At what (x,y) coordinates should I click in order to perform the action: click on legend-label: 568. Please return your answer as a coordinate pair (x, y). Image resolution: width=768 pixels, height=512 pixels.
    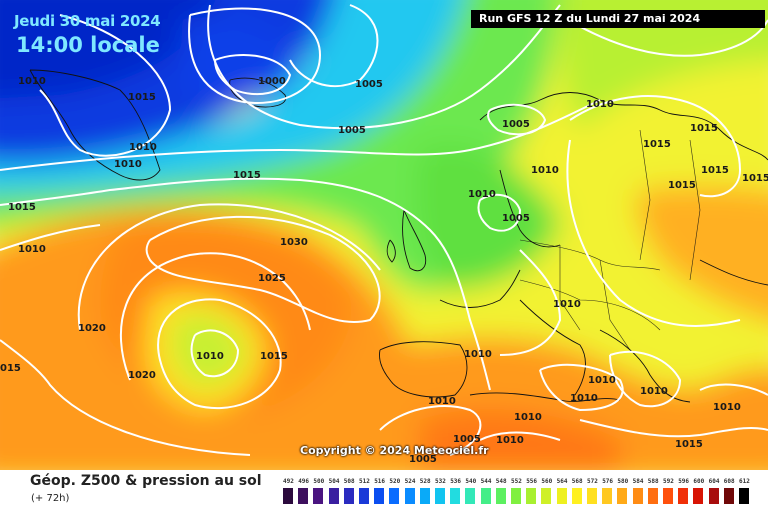
    Looking at the image, I should click on (577, 481).